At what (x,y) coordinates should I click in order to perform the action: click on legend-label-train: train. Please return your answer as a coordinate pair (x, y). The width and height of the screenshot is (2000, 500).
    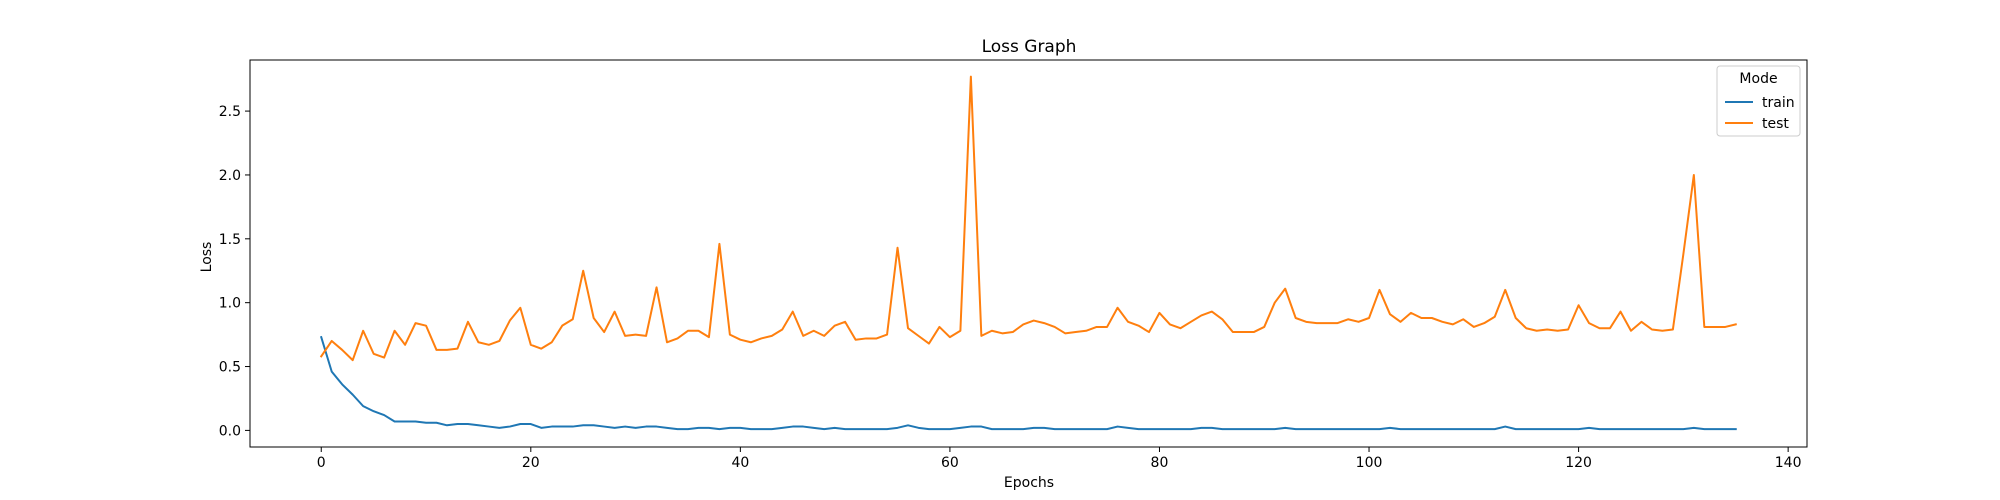
    Looking at the image, I should click on (1778, 103).